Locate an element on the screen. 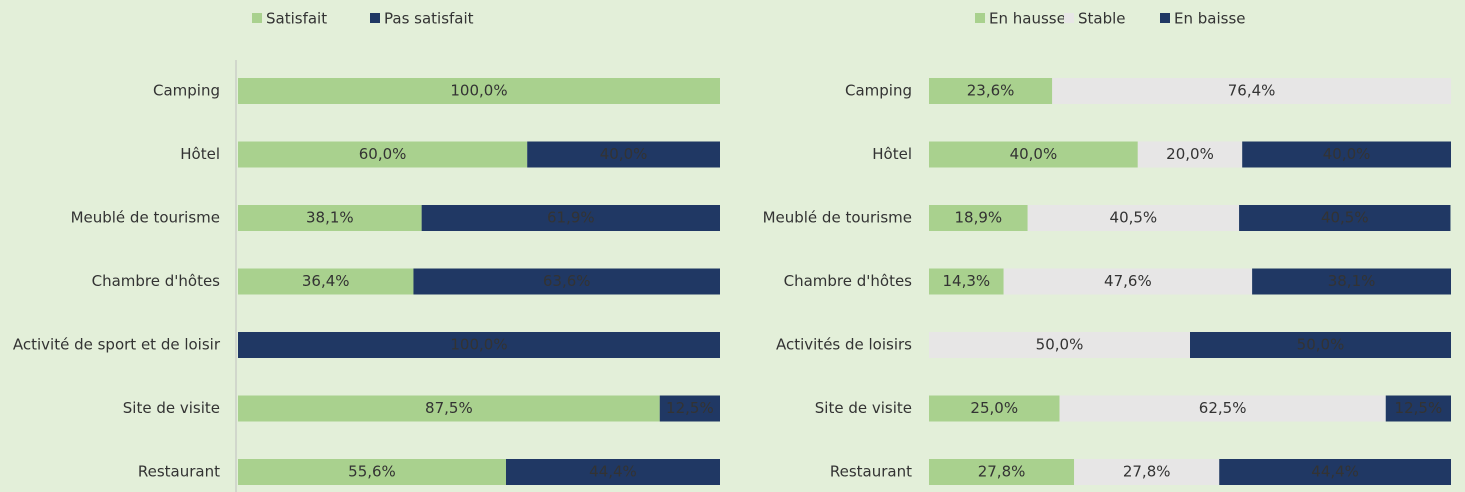 The width and height of the screenshot is (1465, 492). data-label: 14,3% is located at coordinates (966, 281).